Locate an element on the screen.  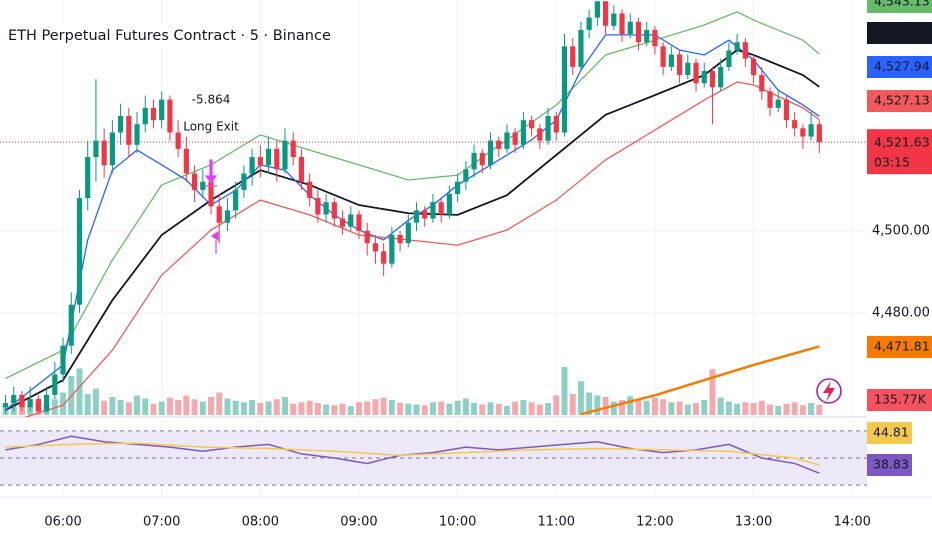
rsi-tag-label: 44.81 is located at coordinates (891, 432).